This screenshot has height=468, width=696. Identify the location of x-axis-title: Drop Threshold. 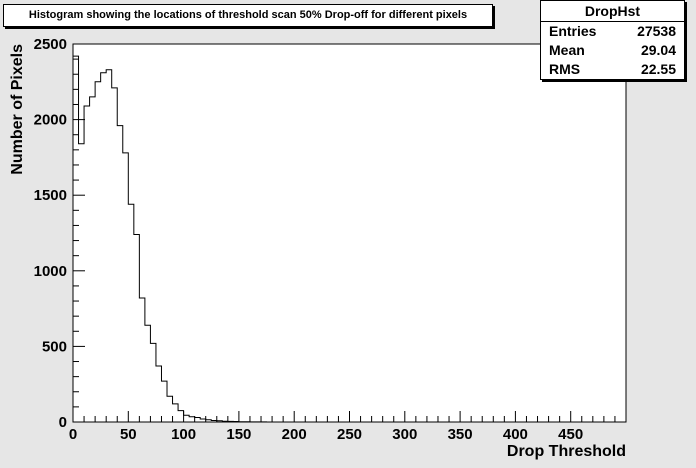
(566, 451).